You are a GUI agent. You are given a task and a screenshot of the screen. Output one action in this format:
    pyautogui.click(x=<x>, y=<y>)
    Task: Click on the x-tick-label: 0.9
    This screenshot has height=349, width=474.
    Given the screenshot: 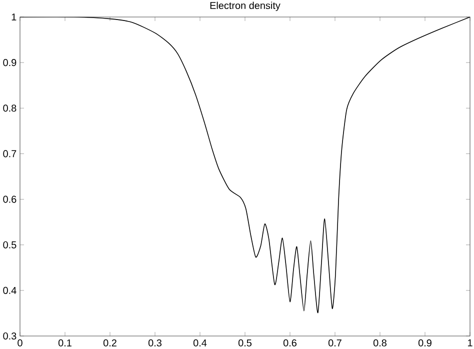 What is the action you would take?
    pyautogui.click(x=425, y=342)
    